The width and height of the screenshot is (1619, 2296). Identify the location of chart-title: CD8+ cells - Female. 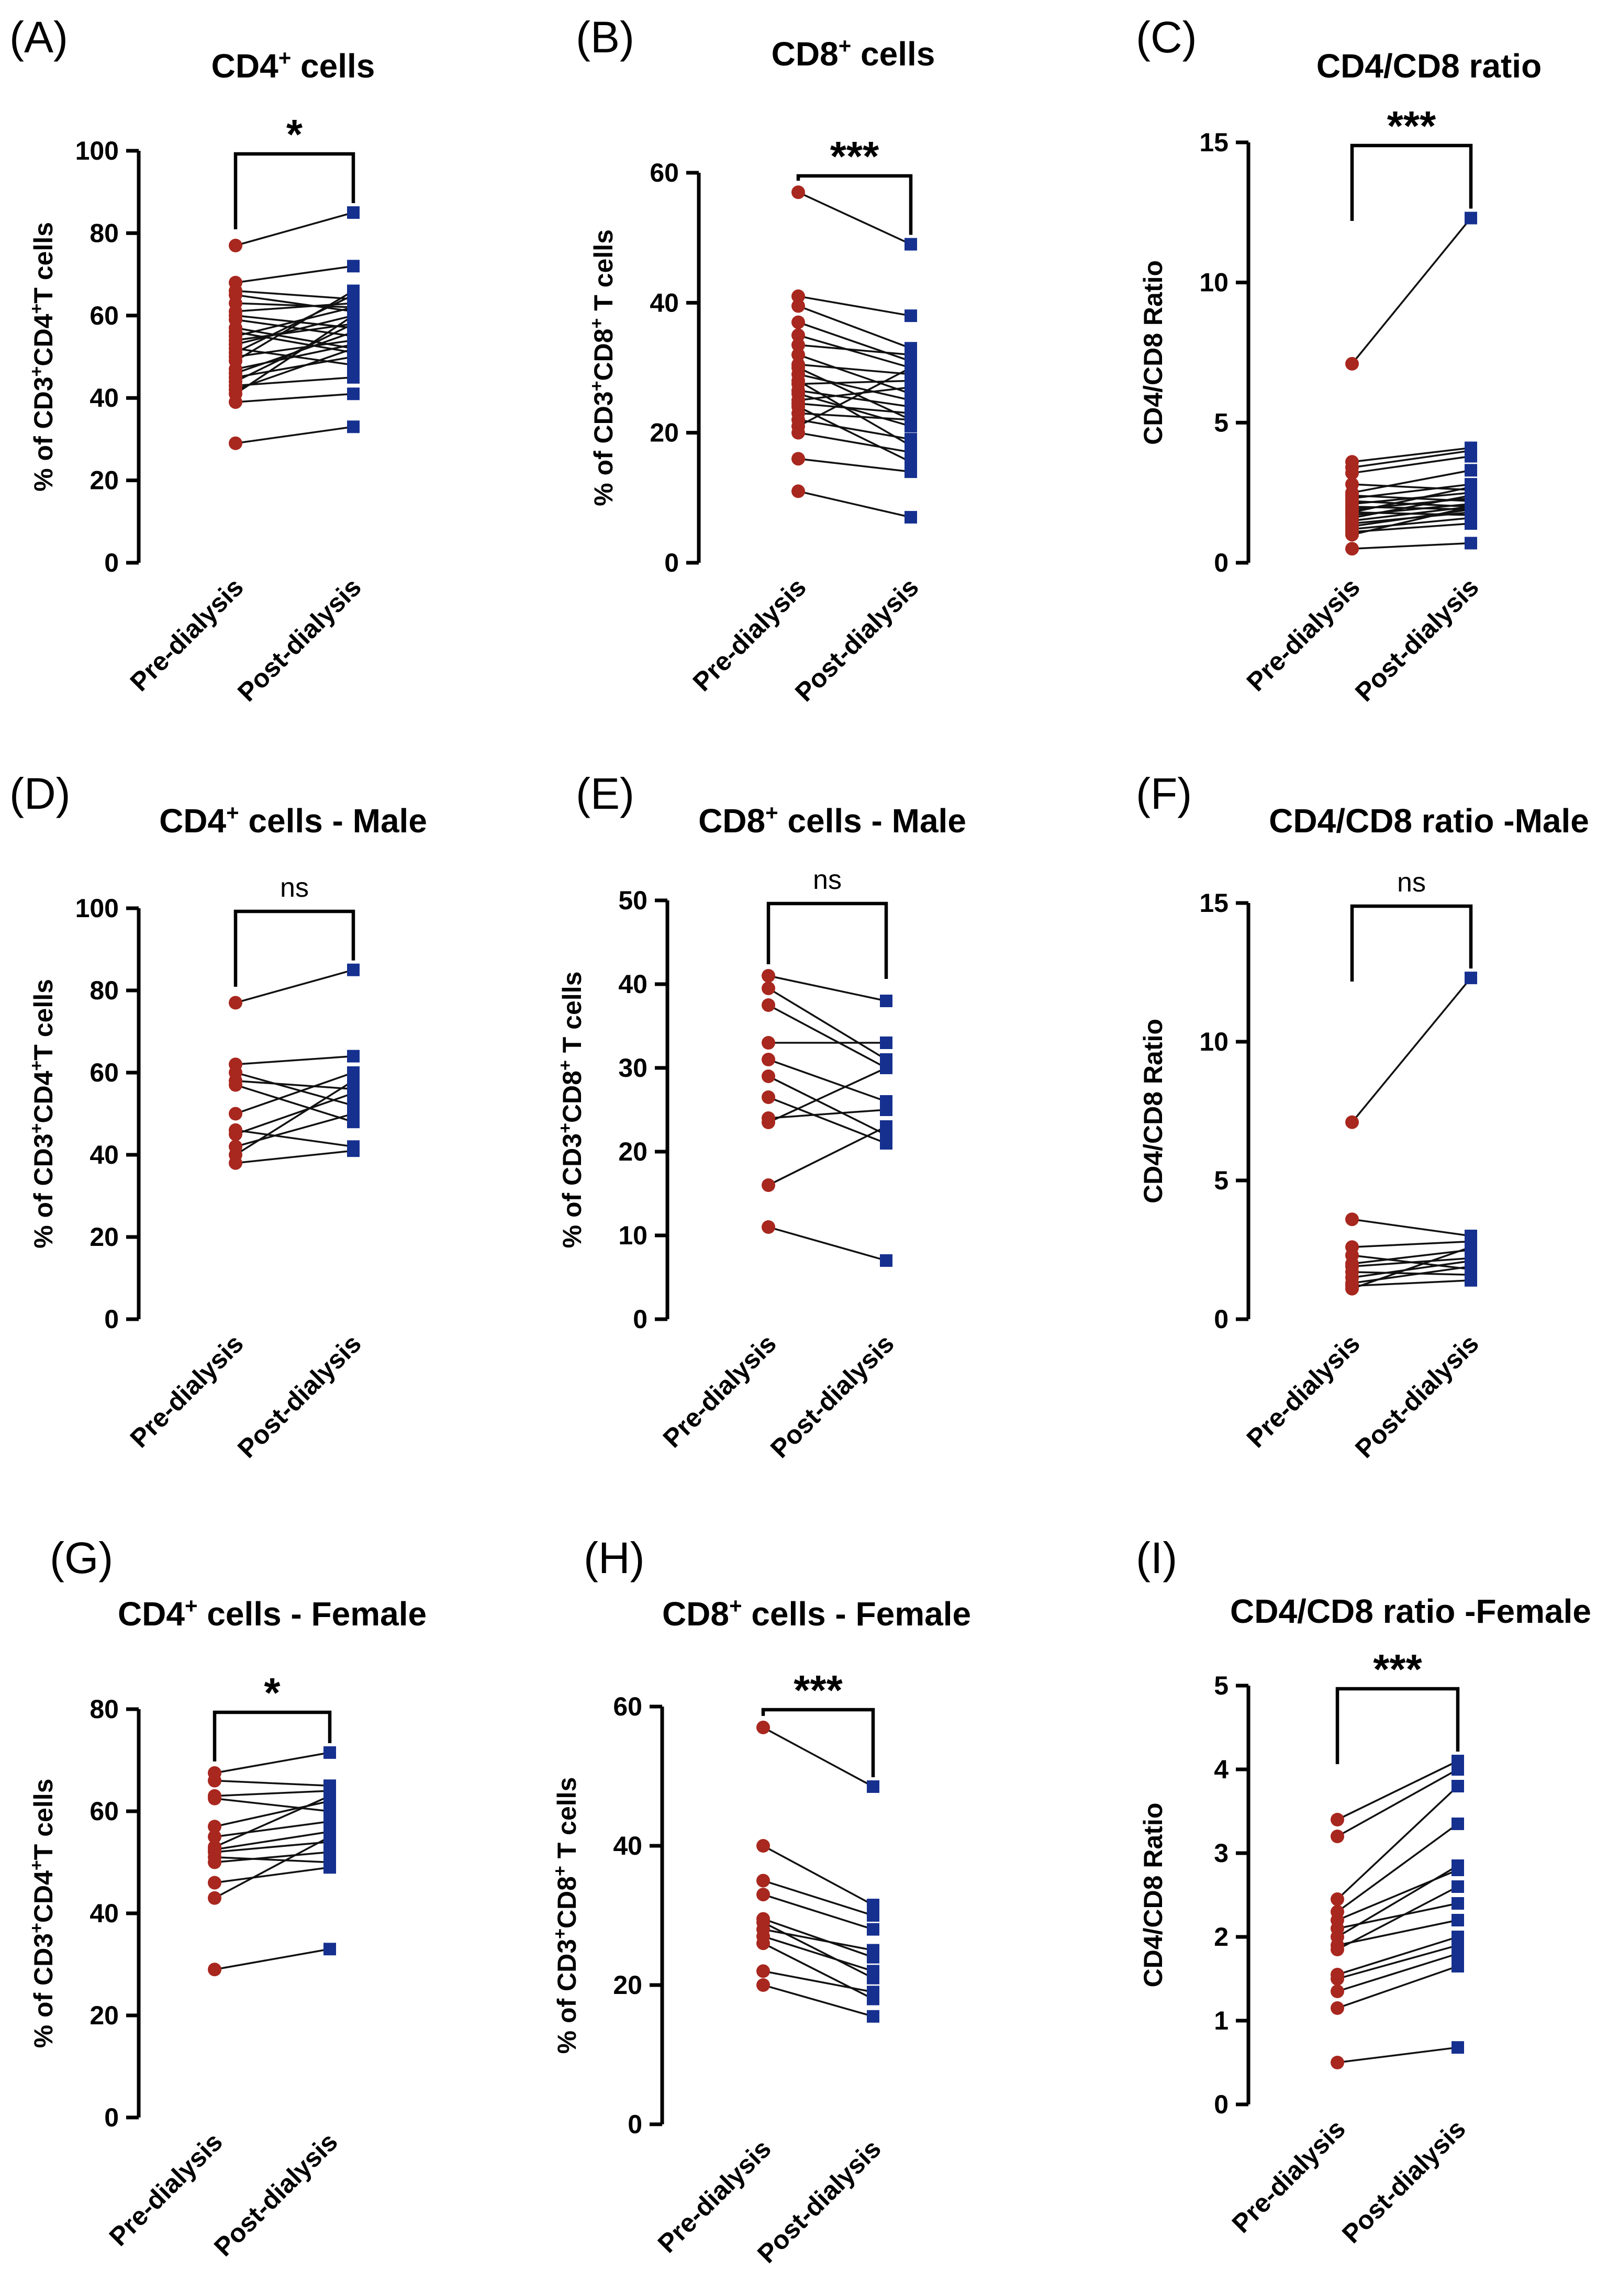
(817, 1613).